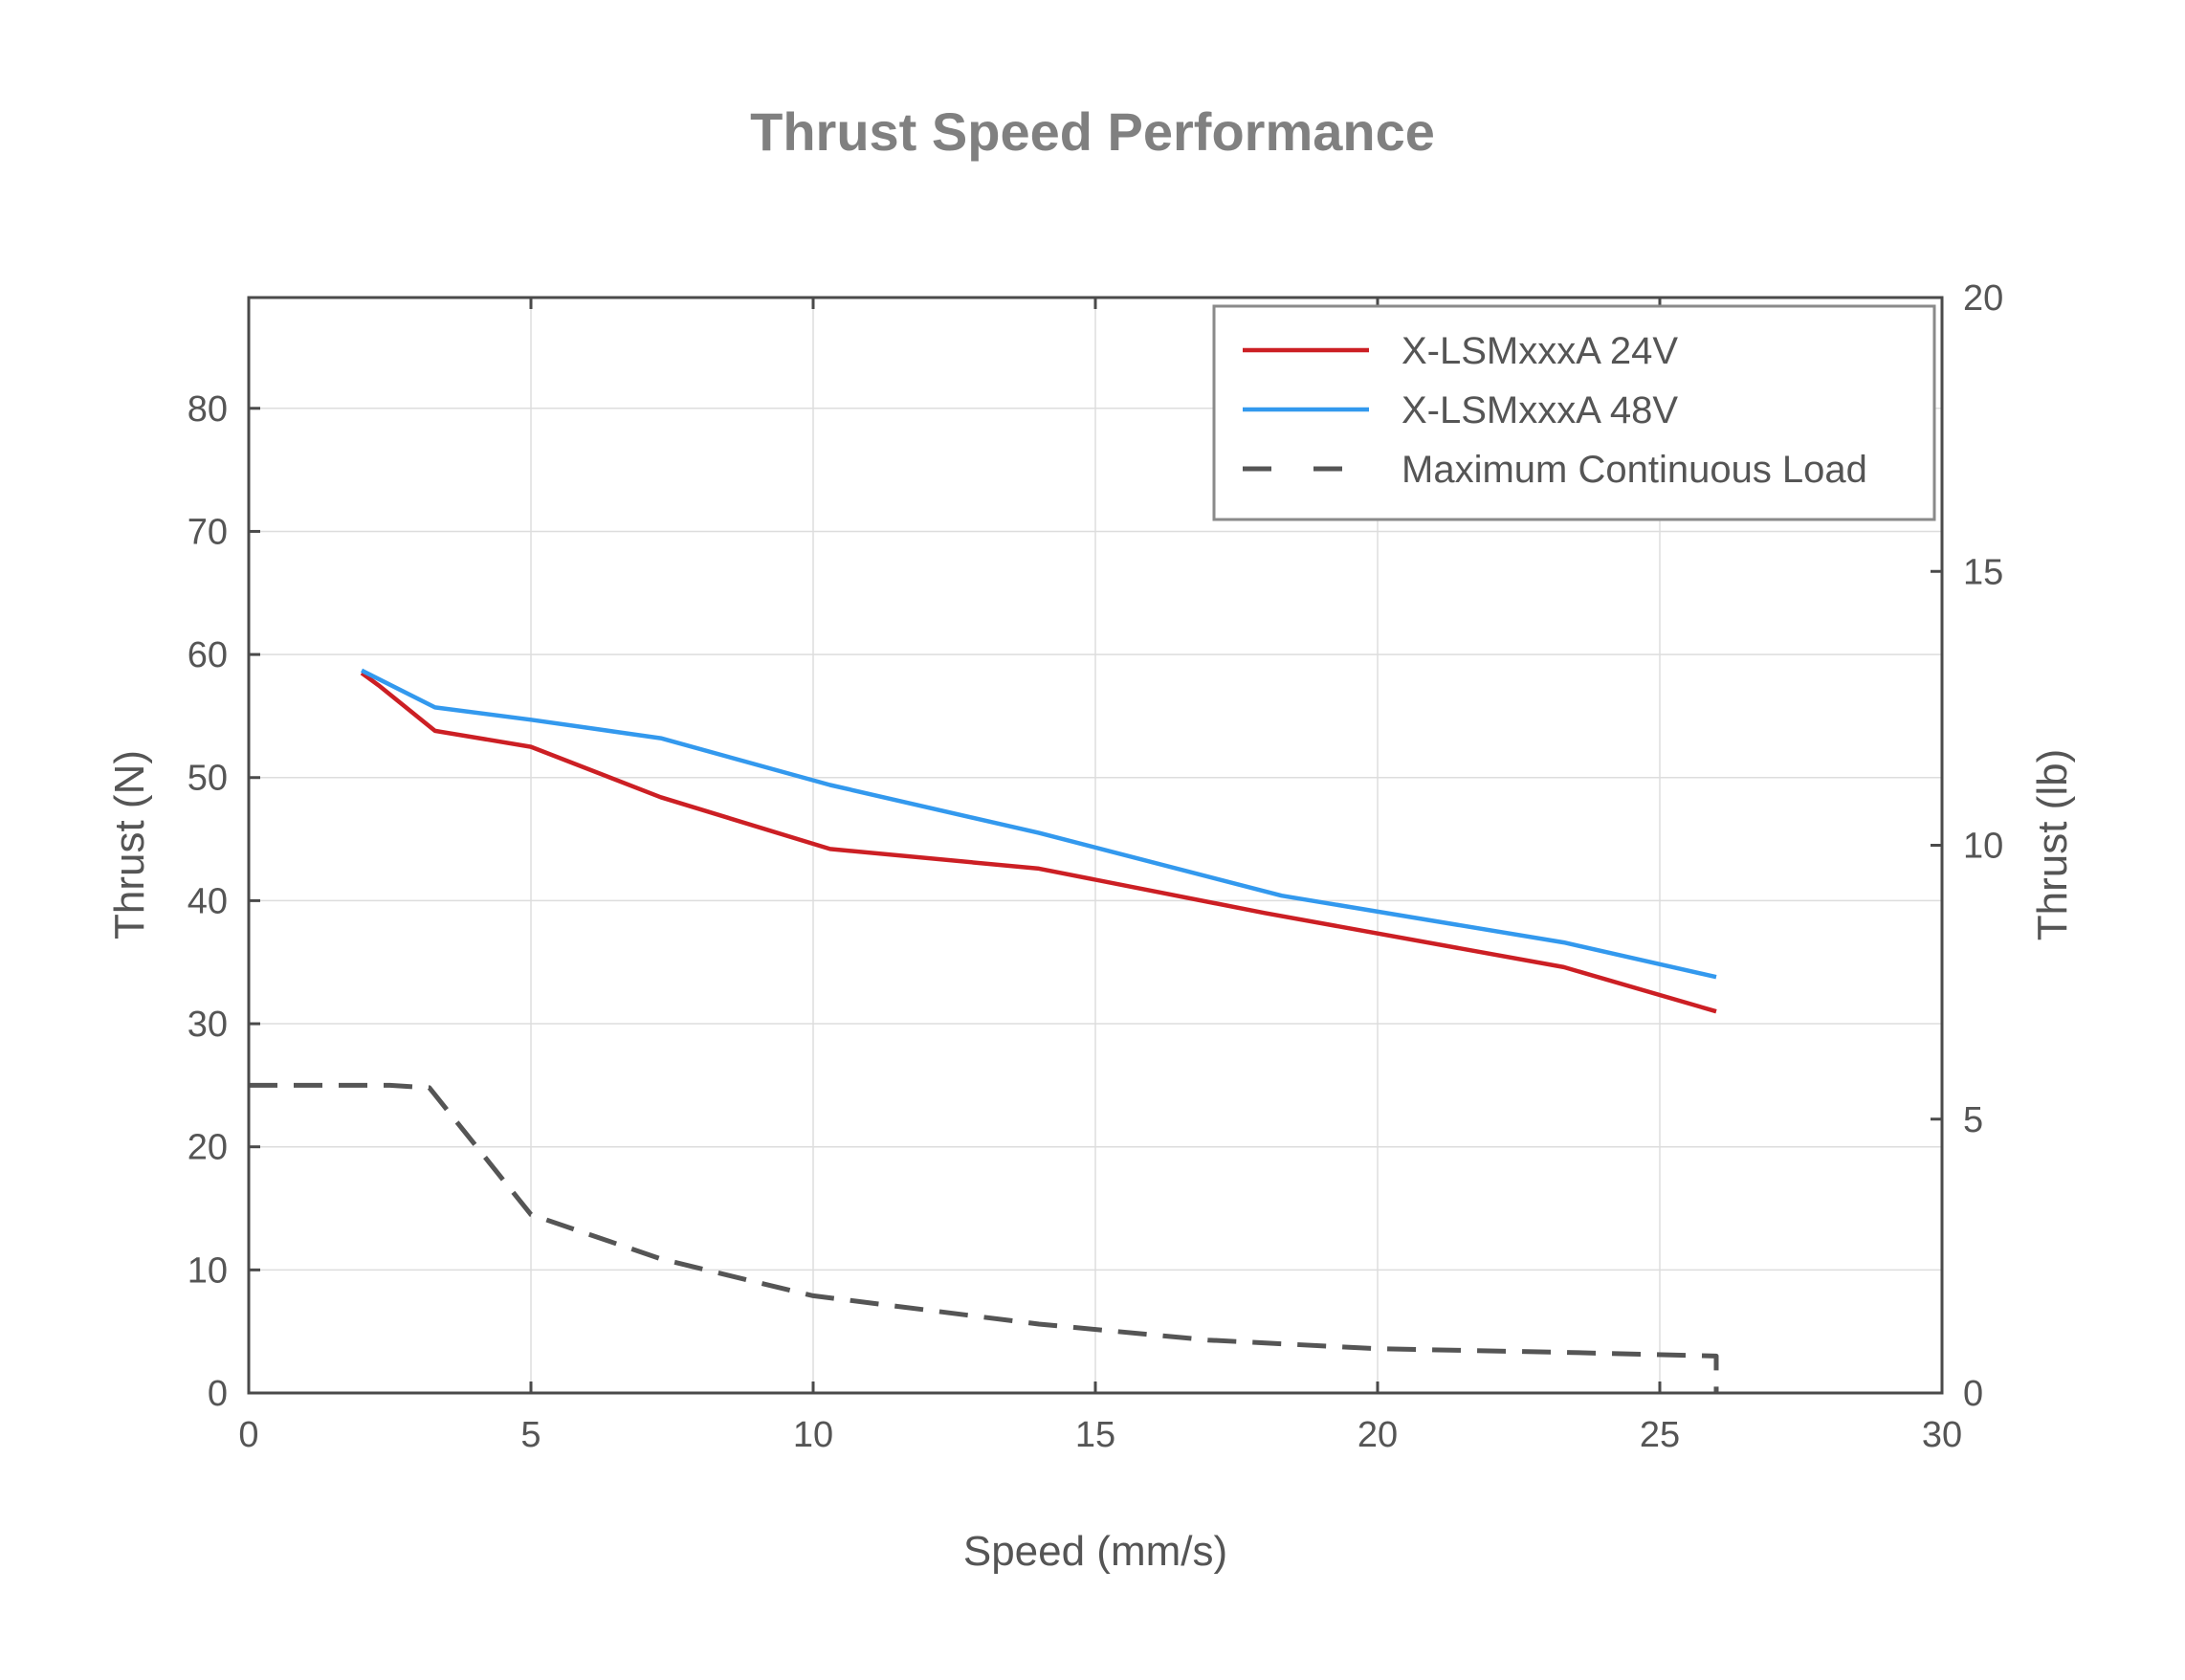  Describe the element at coordinates (208, 655) in the screenshot. I see `y-tick-label: 60` at that location.